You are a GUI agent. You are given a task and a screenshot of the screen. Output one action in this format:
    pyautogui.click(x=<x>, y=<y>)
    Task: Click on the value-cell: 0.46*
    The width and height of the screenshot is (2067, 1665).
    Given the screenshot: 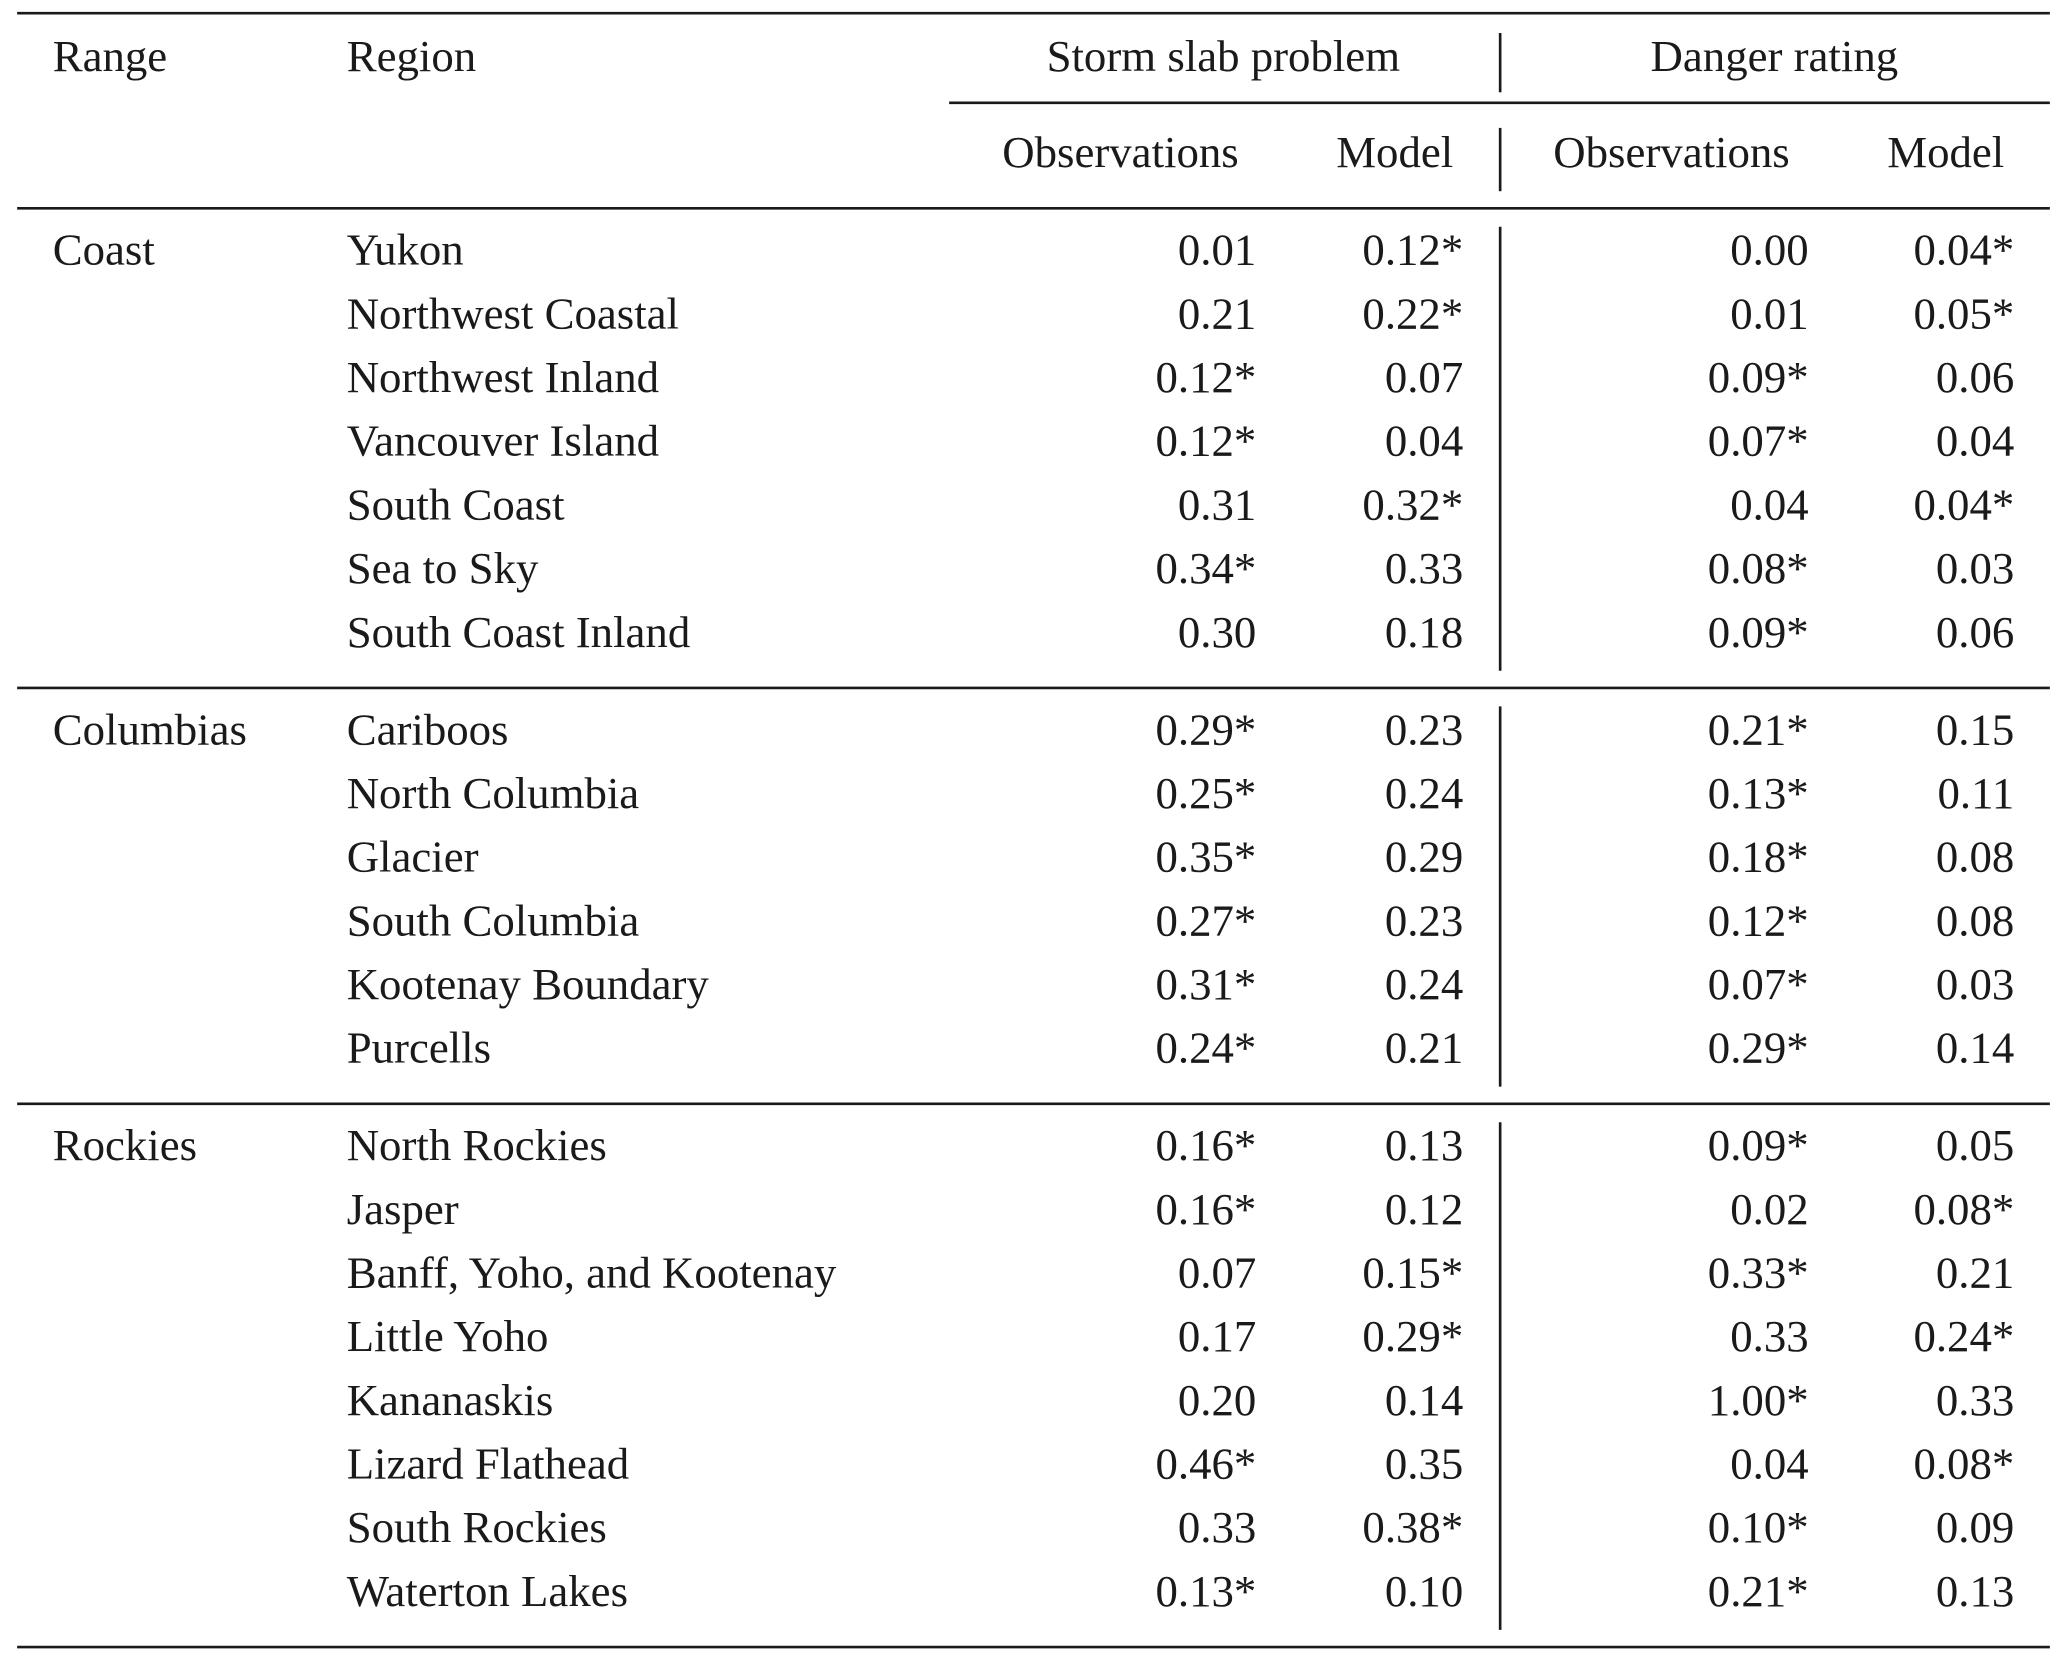 What is the action you would take?
    pyautogui.click(x=1205, y=1464)
    